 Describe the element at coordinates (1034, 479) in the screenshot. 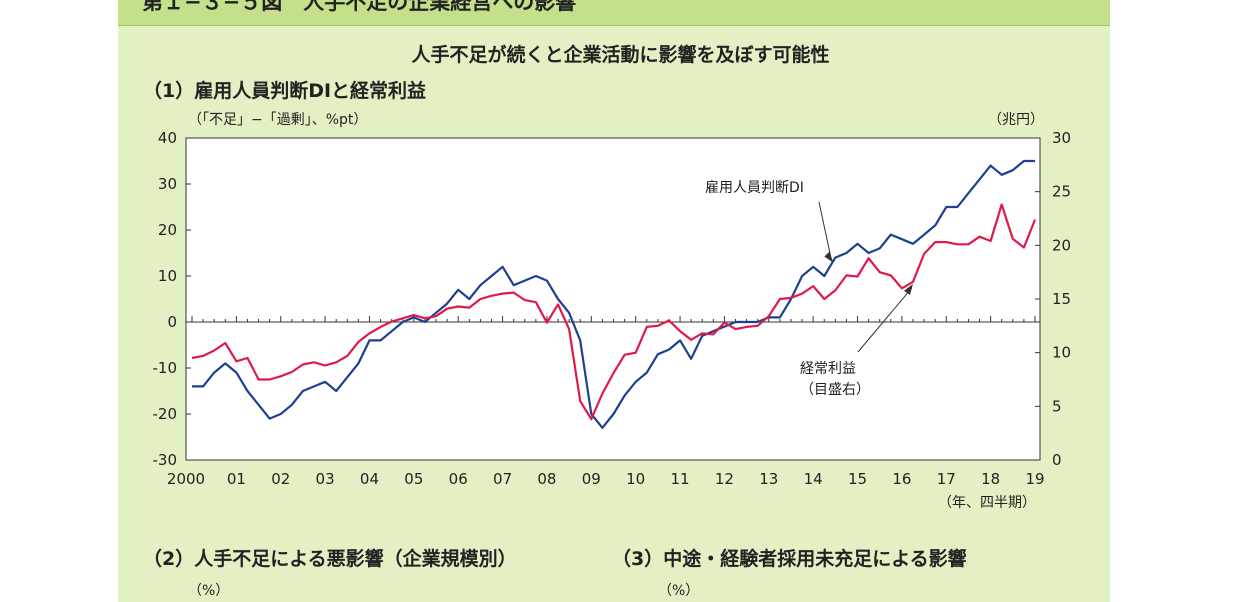

I see `x-tick-label: 19` at that location.